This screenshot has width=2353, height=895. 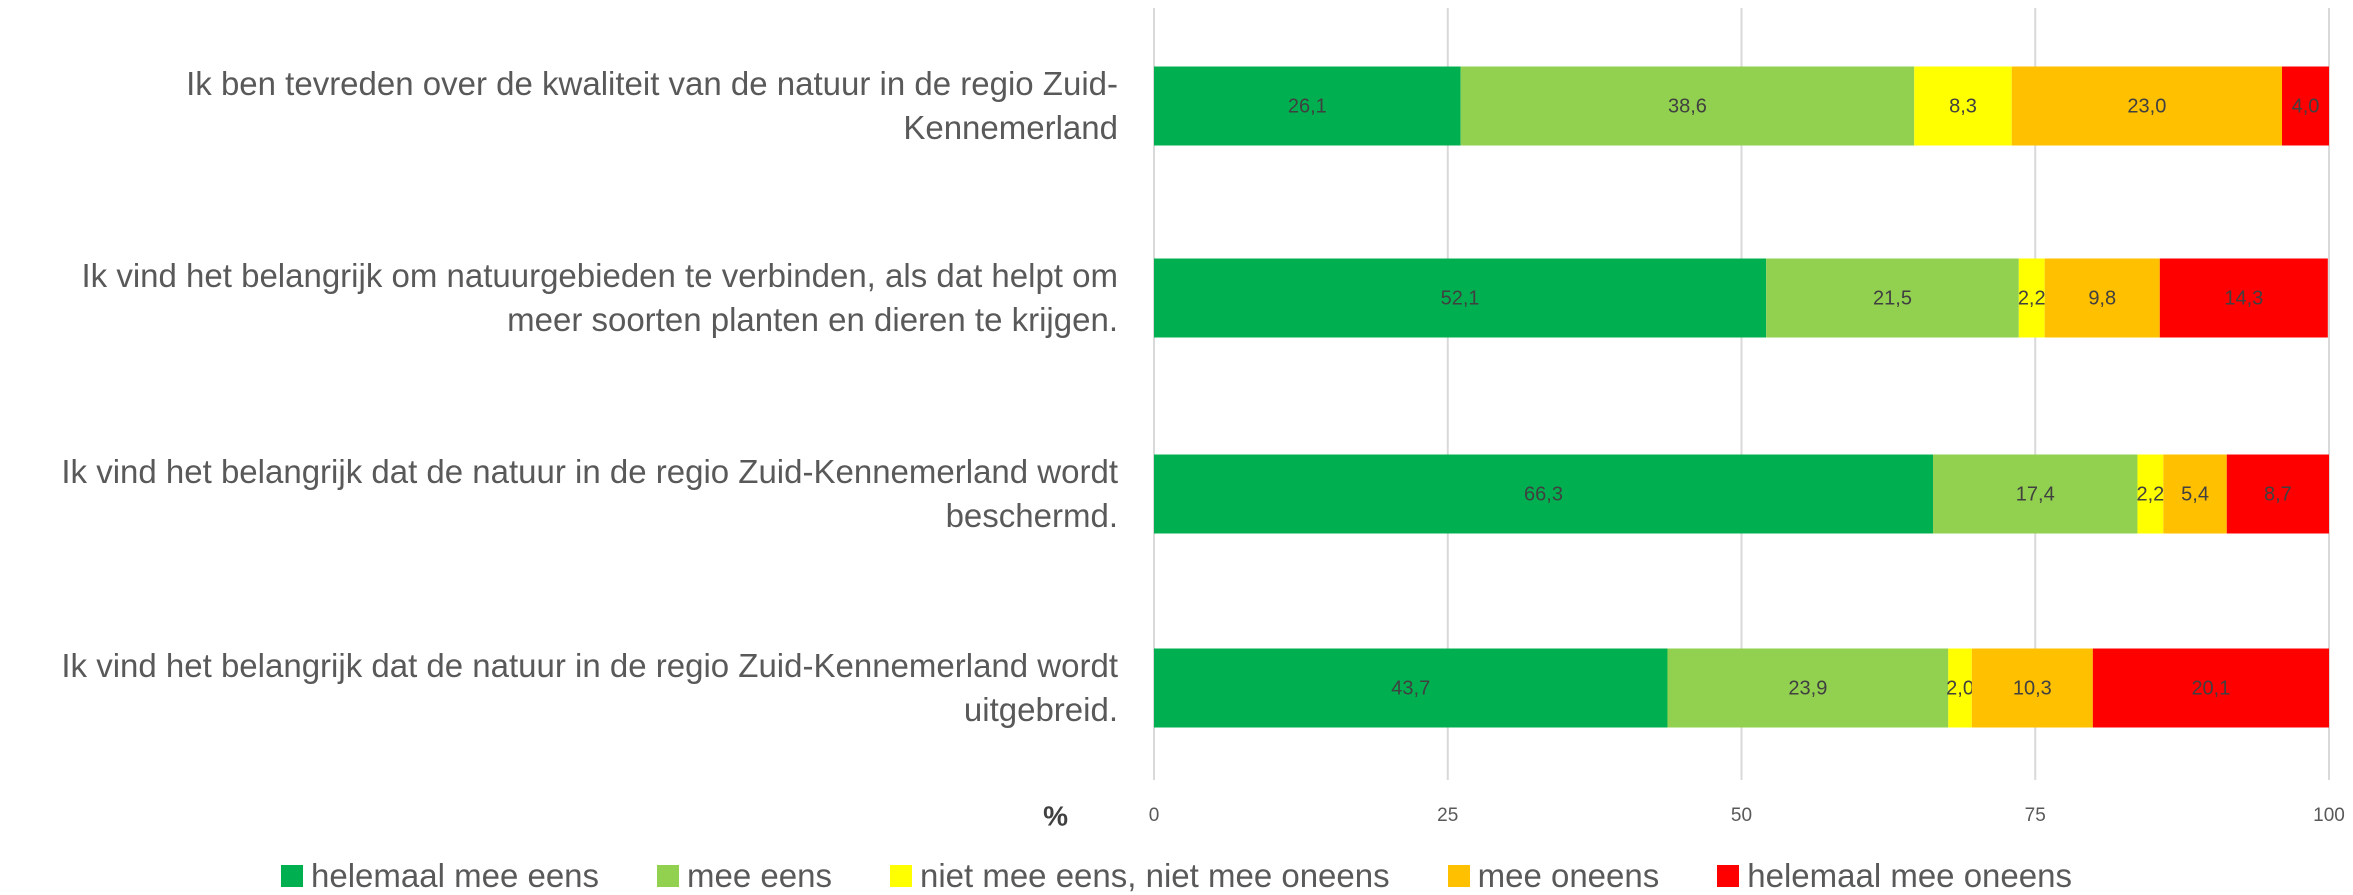 I want to click on x-tick-label: 25, so click(x=1447, y=815).